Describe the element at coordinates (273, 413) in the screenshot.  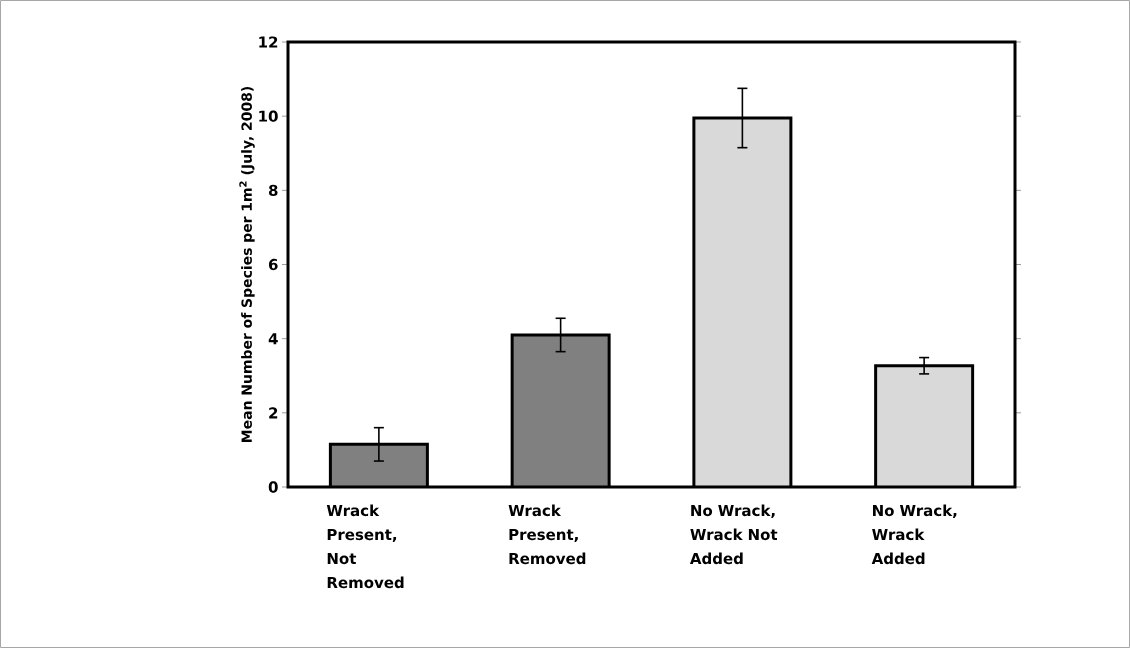
I see `y-tick-label: 2` at that location.